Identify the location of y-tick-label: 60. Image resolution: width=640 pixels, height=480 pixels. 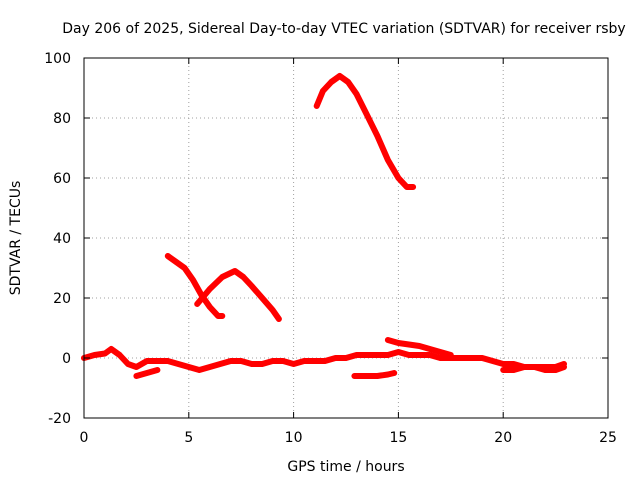
(62, 179).